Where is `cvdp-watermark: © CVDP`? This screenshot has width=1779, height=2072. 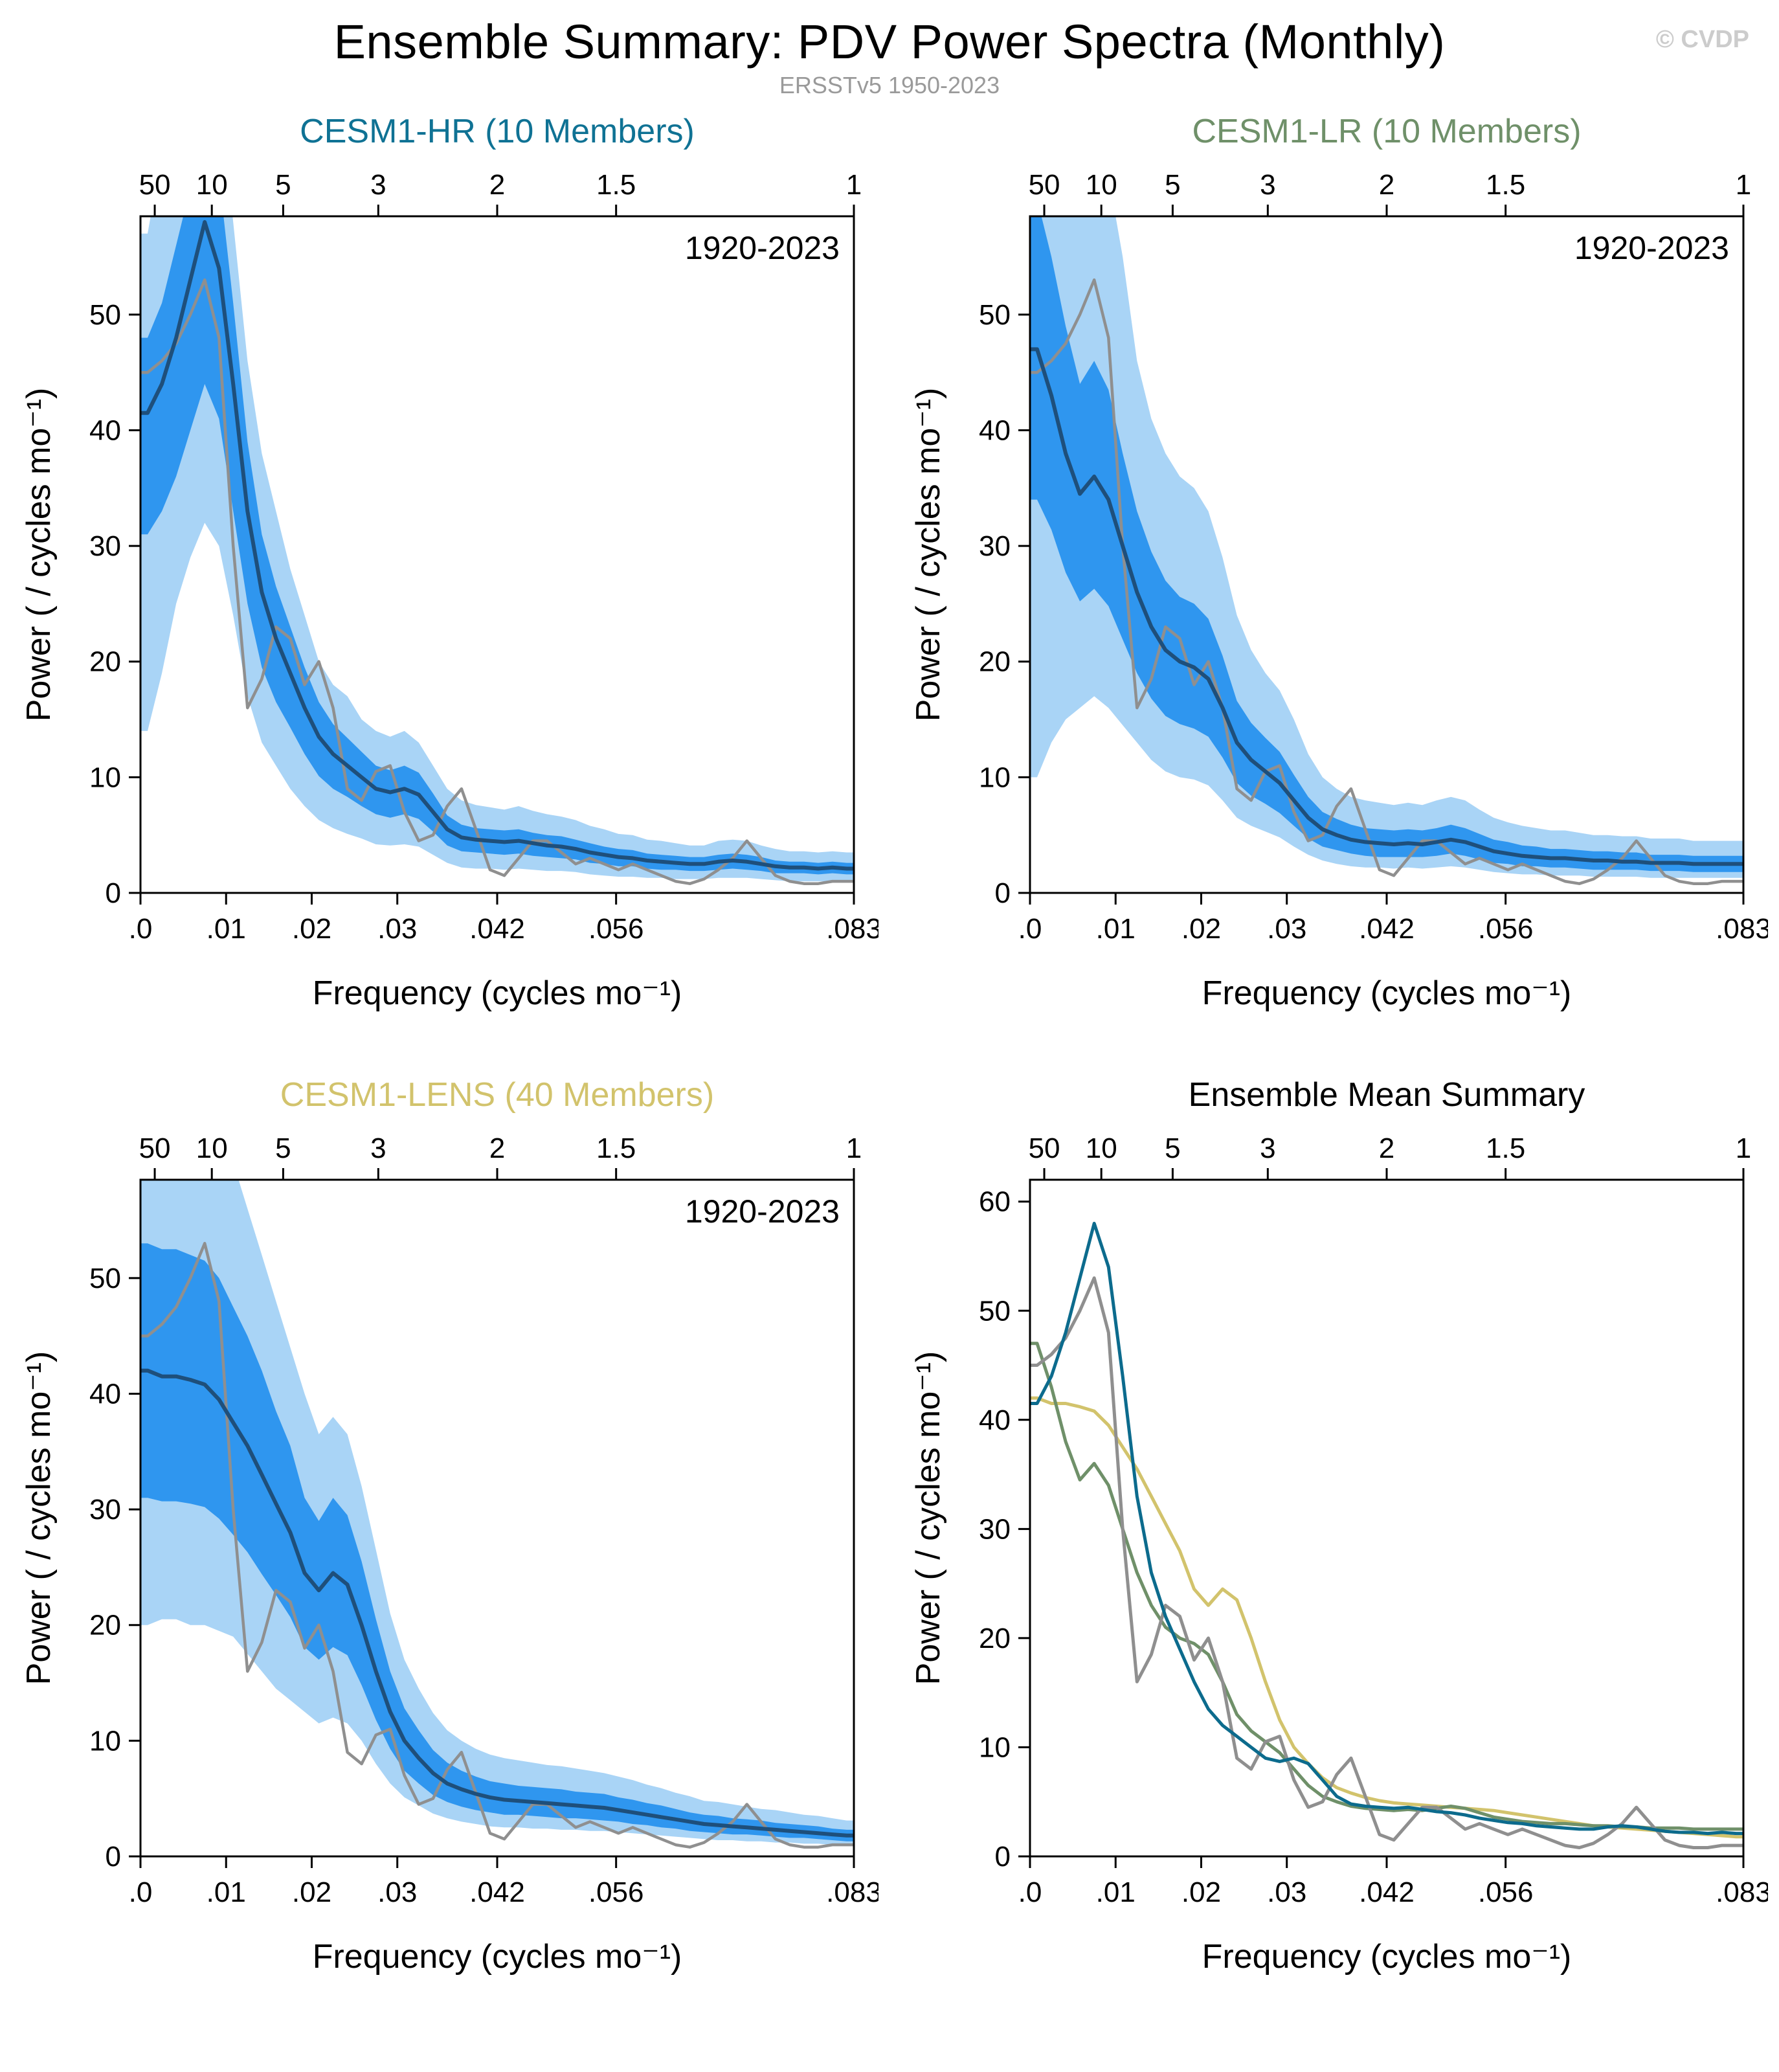 cvdp-watermark: © CVDP is located at coordinates (1702, 39).